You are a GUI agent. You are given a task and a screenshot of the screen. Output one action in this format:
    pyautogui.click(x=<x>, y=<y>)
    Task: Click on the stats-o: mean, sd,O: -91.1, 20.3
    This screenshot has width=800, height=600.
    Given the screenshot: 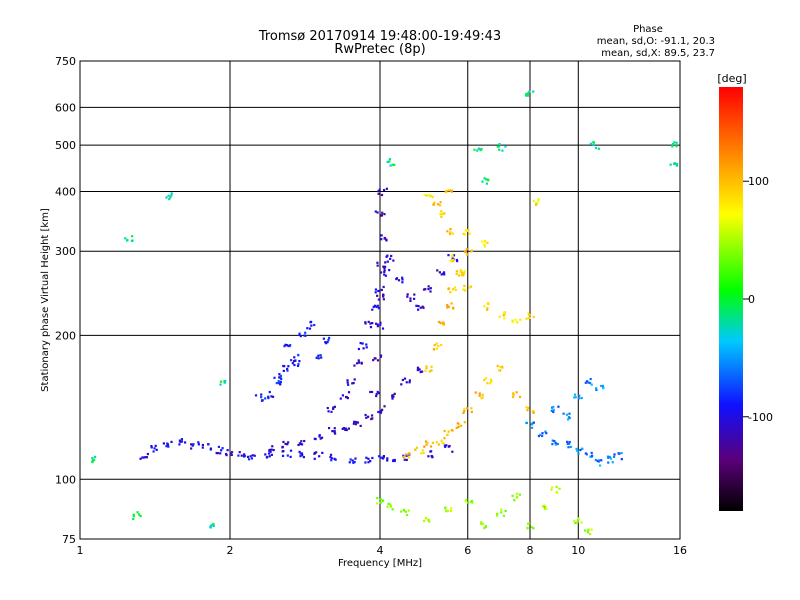 What is the action you would take?
    pyautogui.click(x=656, y=41)
    